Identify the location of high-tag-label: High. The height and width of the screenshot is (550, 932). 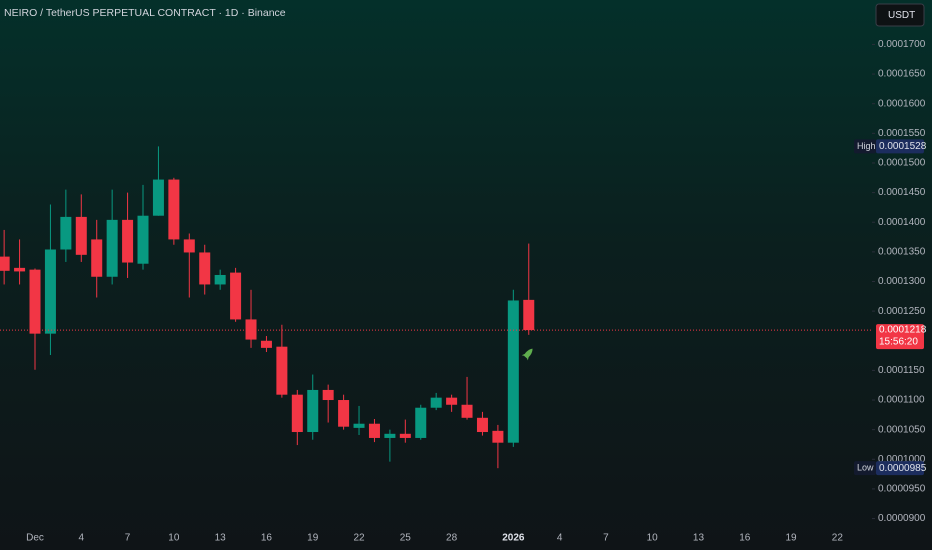
(866, 146).